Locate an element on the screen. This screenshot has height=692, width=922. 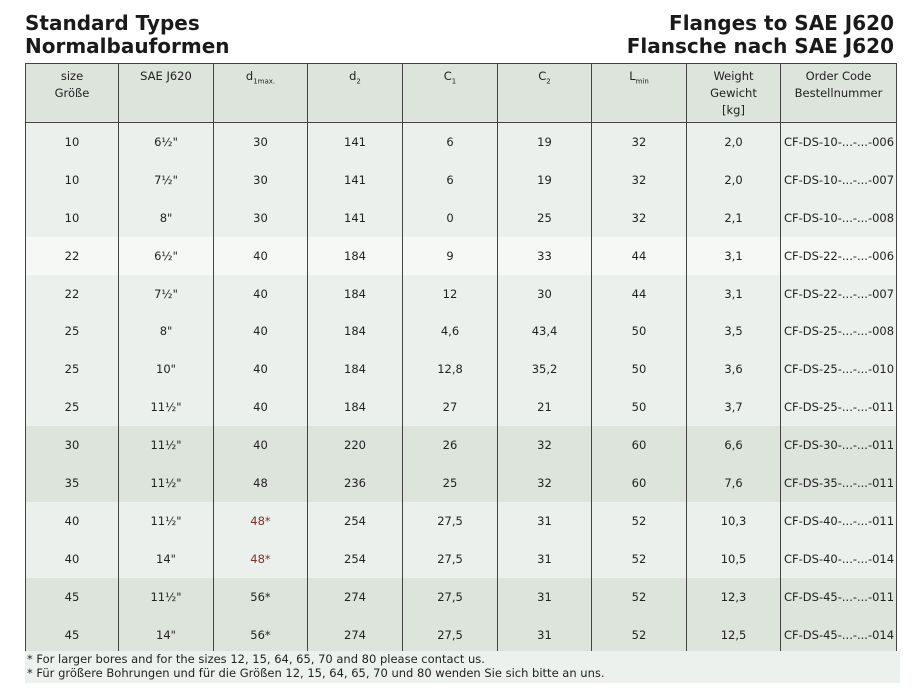
column-header: C2 is located at coordinates (544, 93).